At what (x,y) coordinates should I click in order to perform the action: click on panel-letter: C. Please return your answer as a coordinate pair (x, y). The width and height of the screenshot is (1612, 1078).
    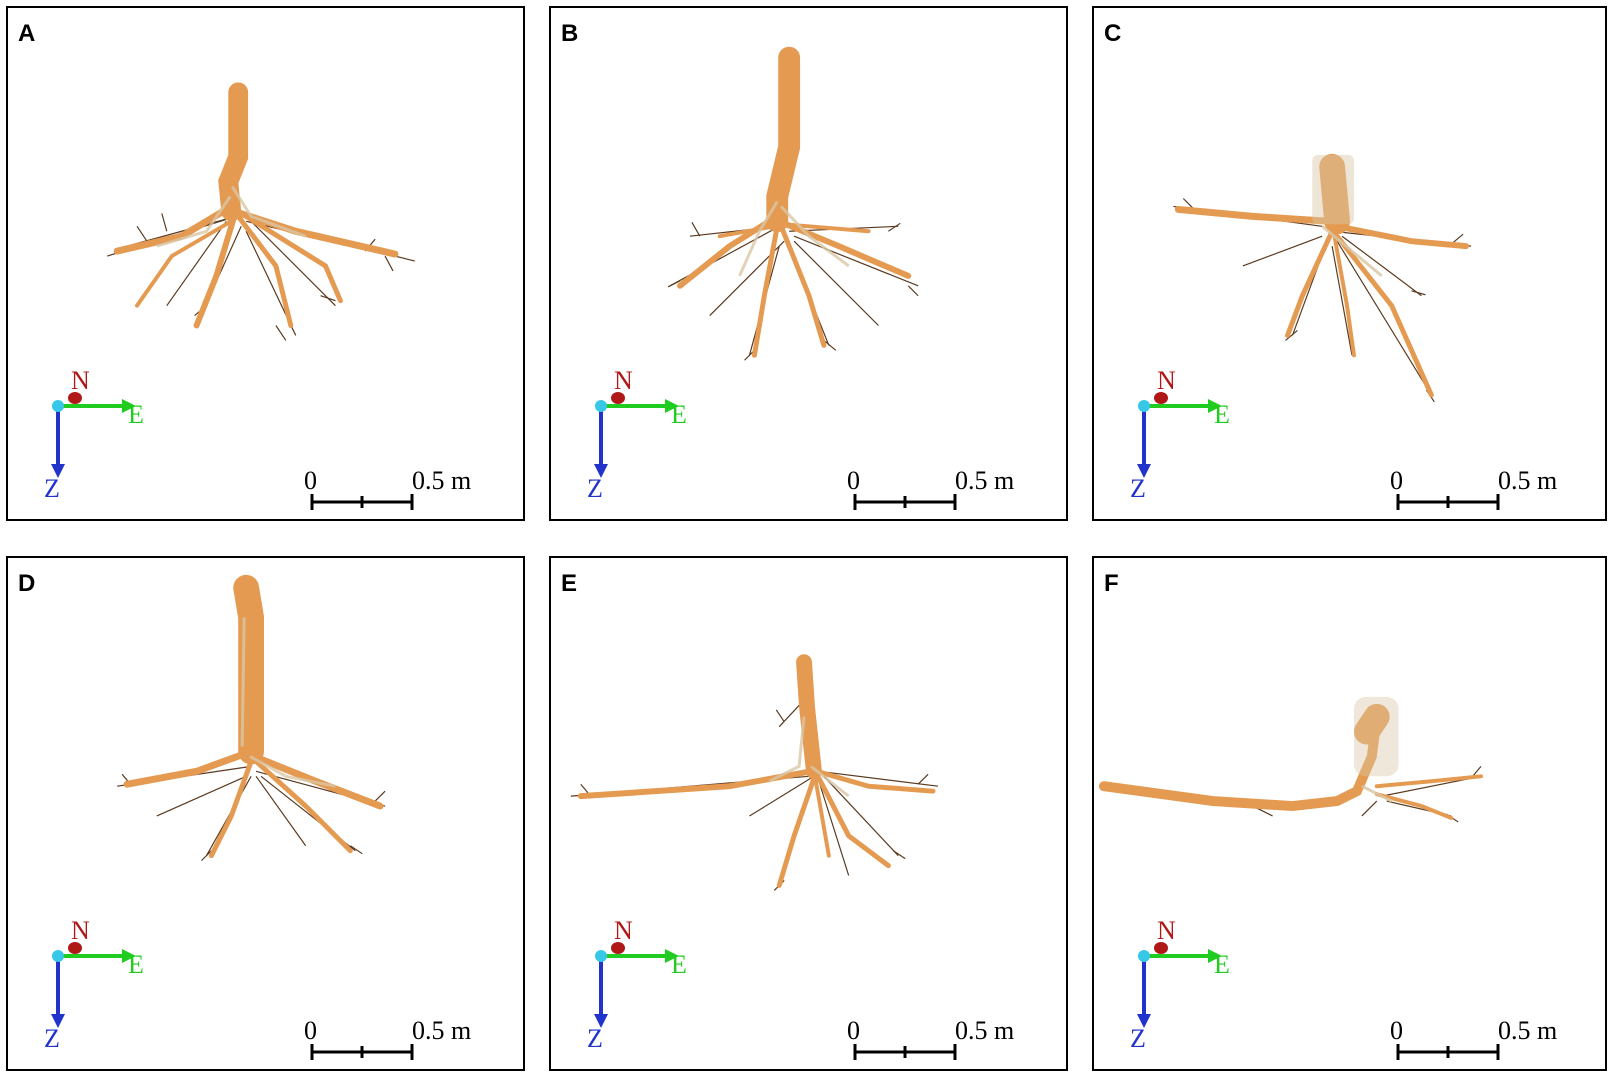
    Looking at the image, I should click on (1113, 33).